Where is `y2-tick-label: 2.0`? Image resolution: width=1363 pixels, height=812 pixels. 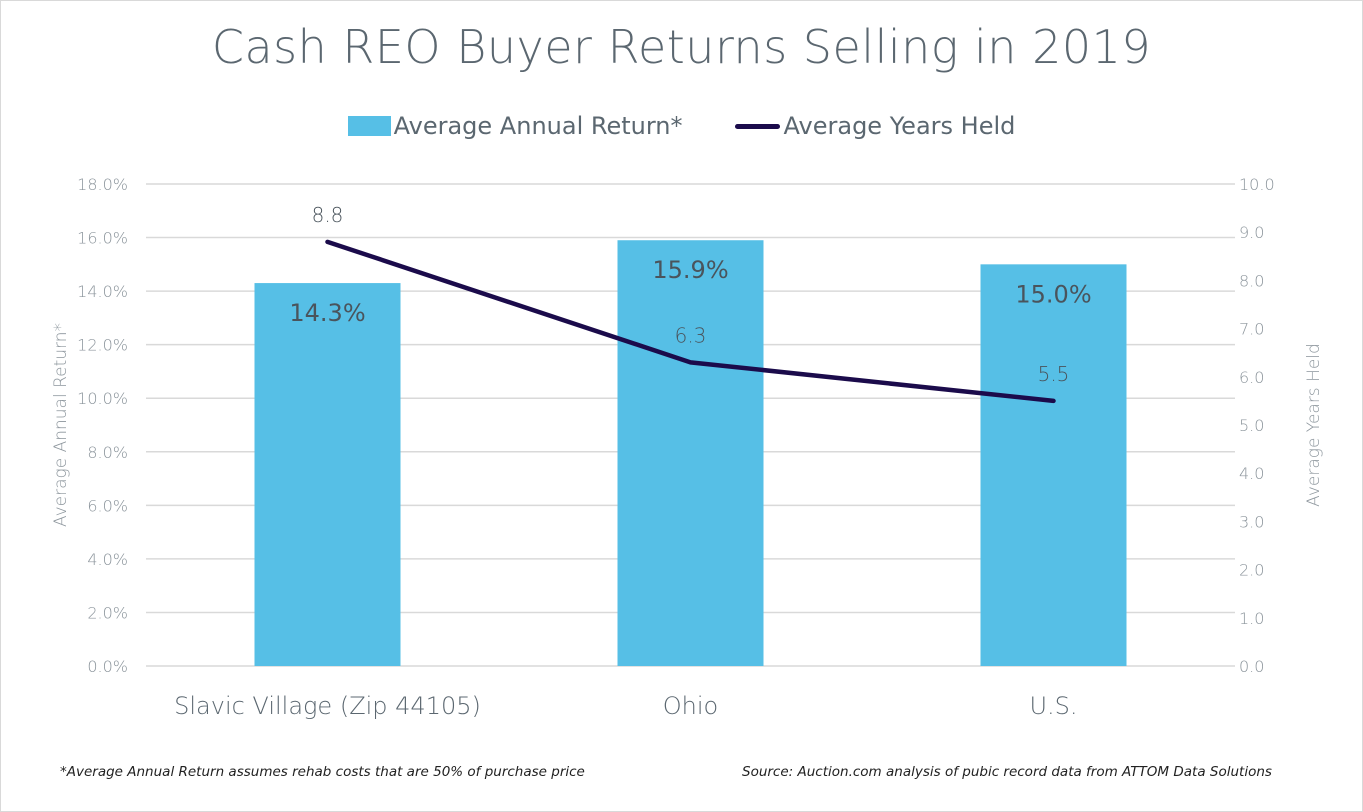
y2-tick-label: 2.0 is located at coordinates (1251, 570).